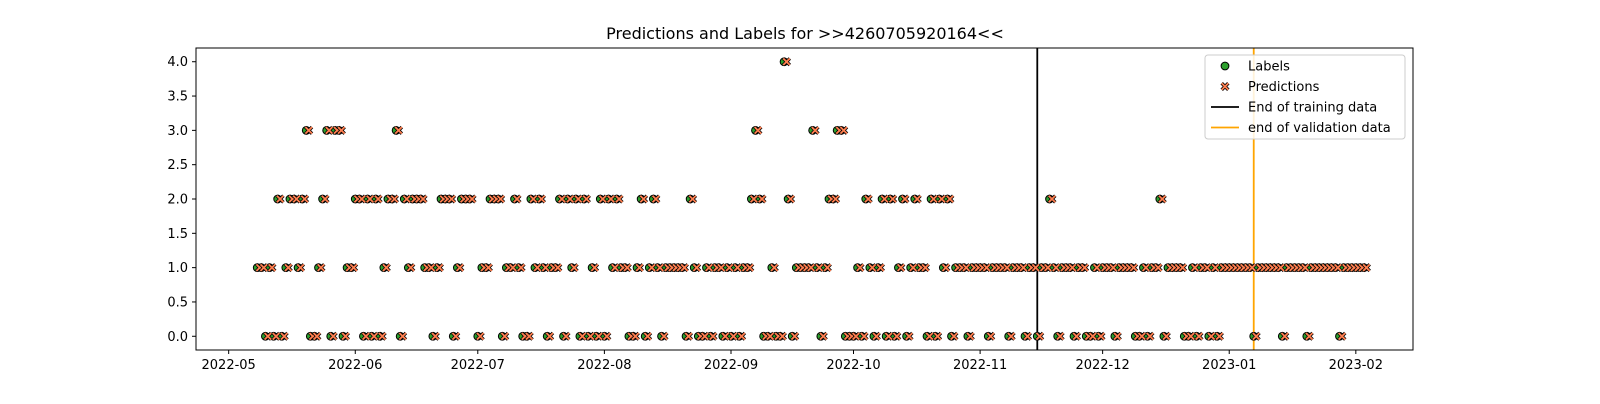 The height and width of the screenshot is (404, 1600). I want to click on y-tick-label: 0.5, so click(177, 302).